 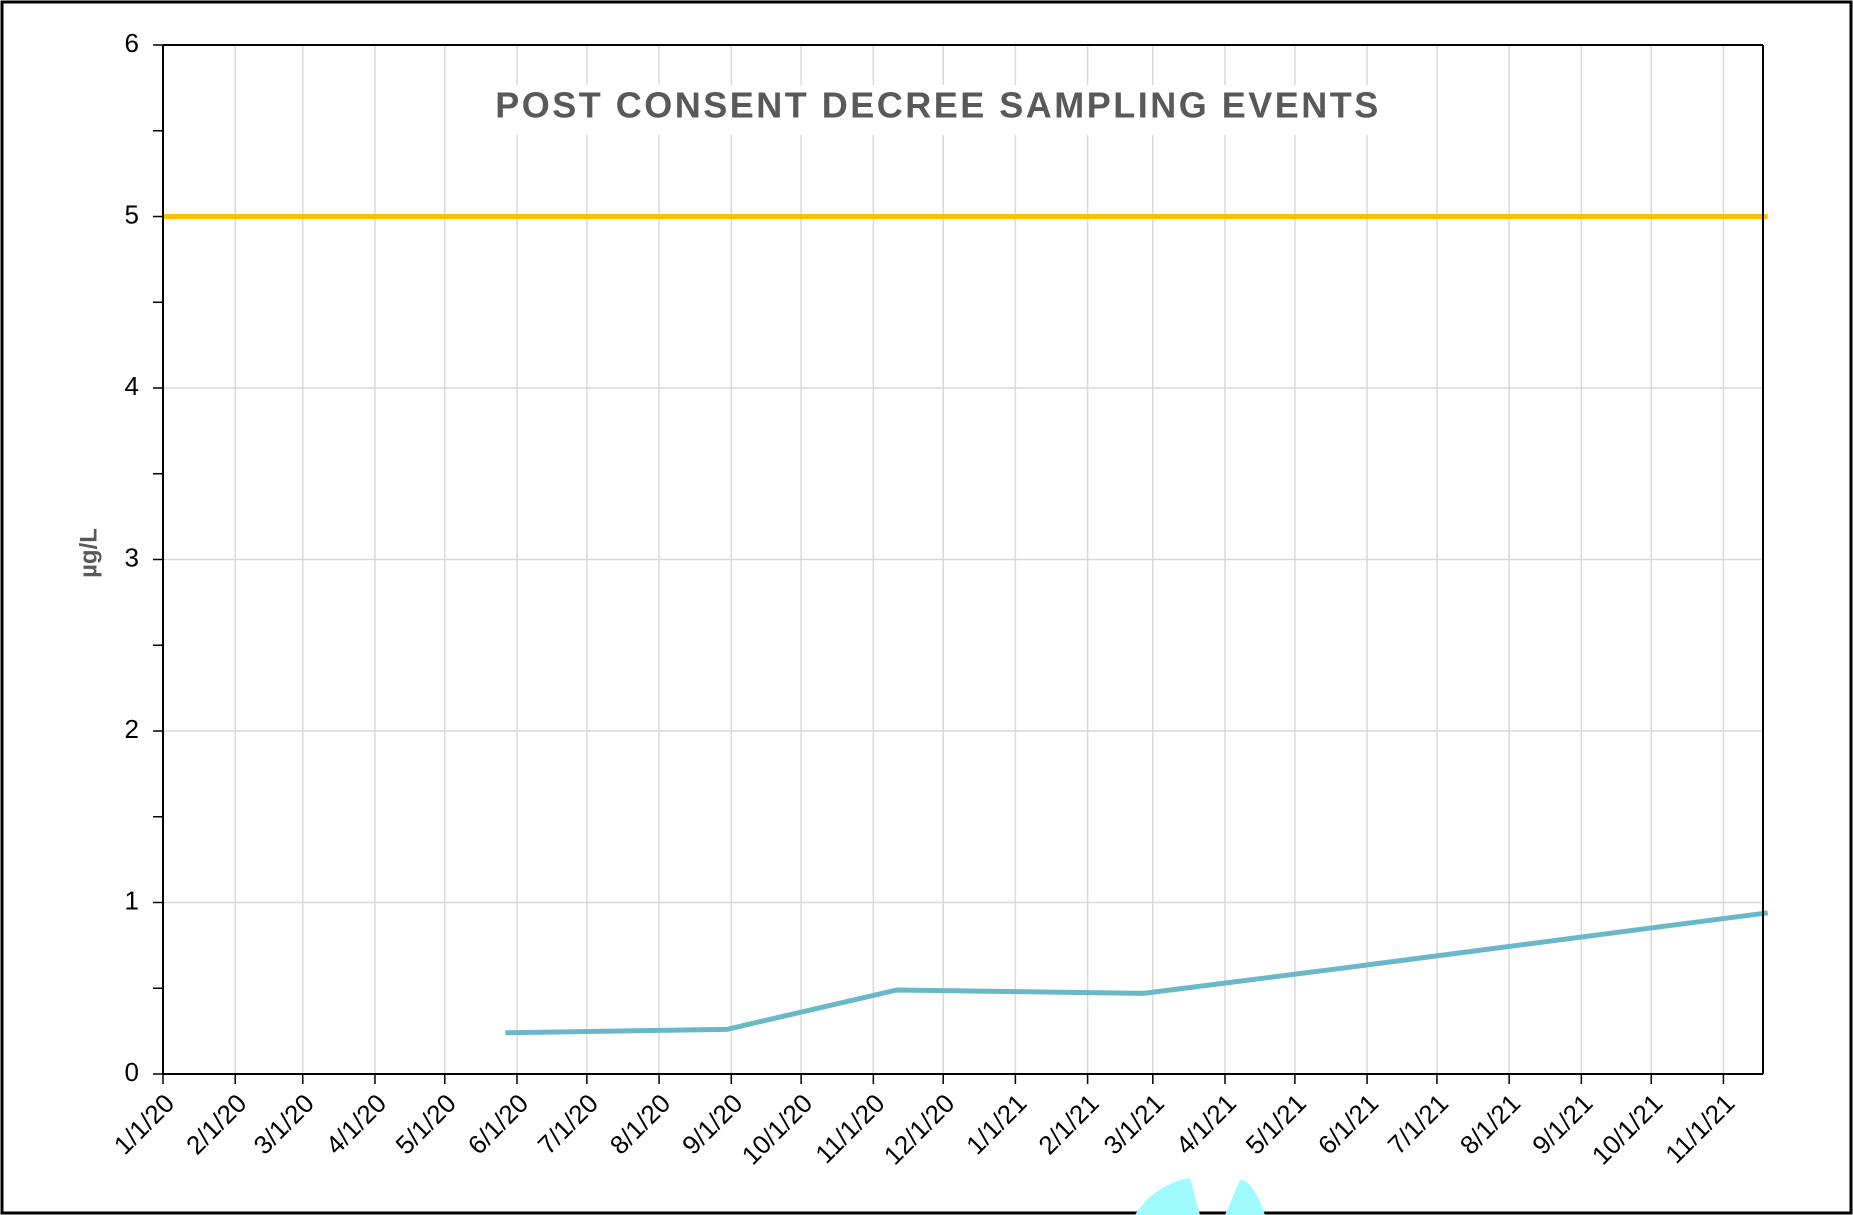 What do you see at coordinates (938, 105) in the screenshot?
I see `chart-title: POST CONSENT DECREE SAMPLING EVENTS` at bounding box center [938, 105].